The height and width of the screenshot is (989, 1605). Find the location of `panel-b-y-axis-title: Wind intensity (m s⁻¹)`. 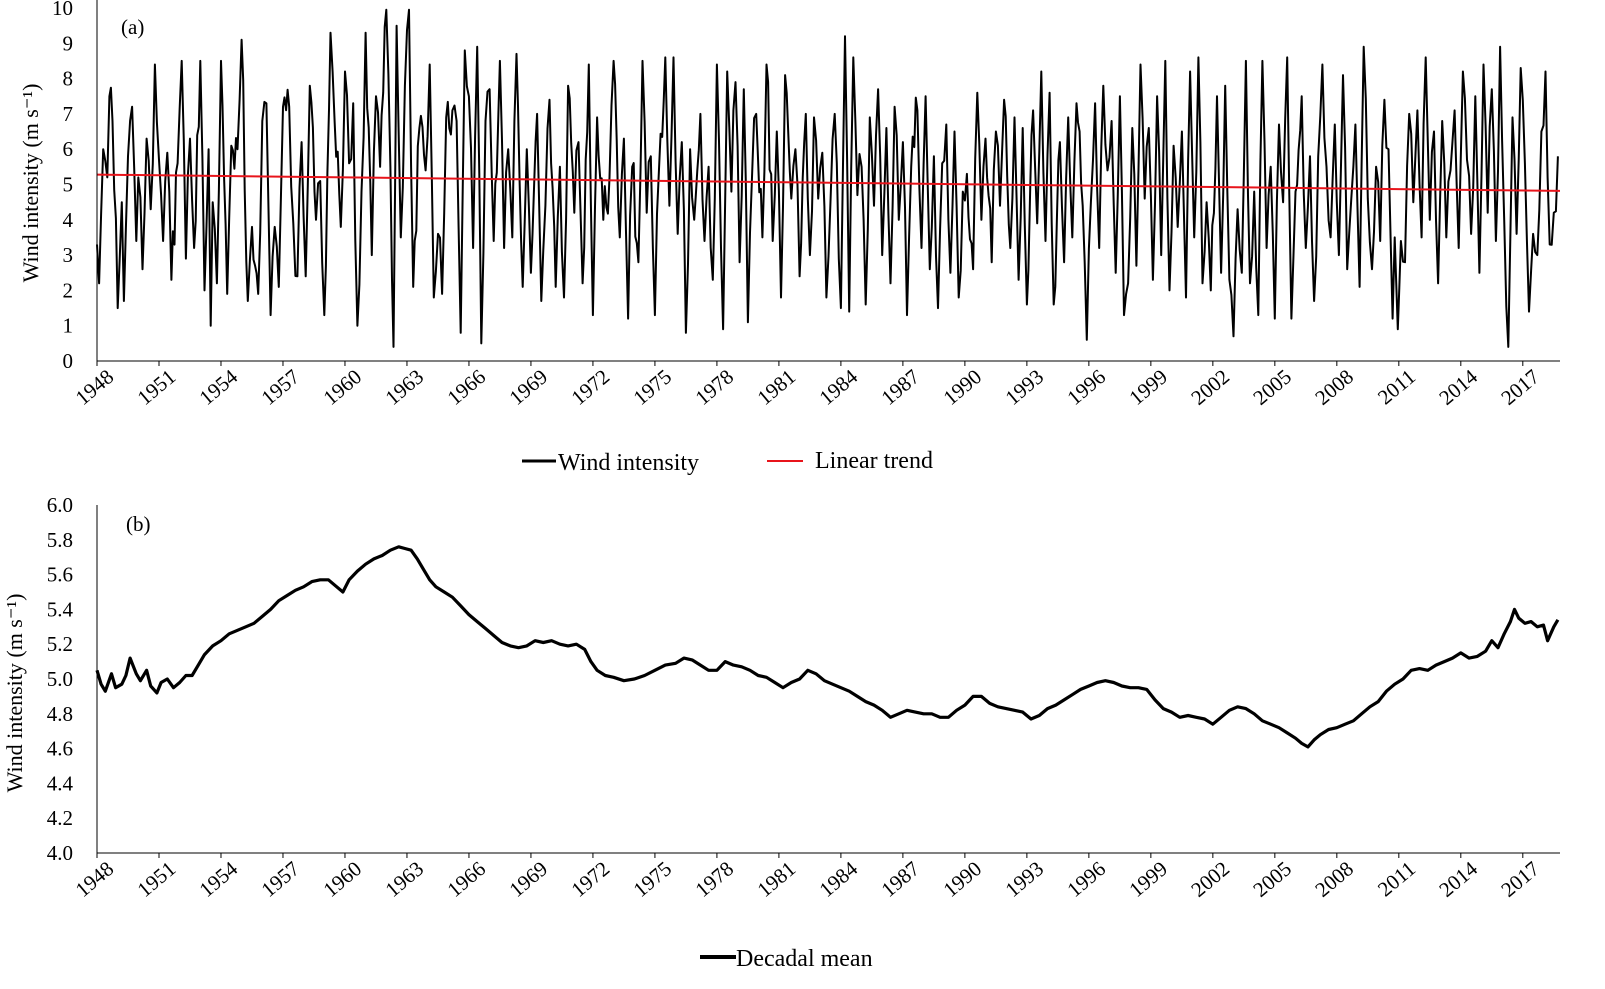

panel-b-y-axis-title: Wind intensity (m s⁻¹) is located at coordinates (14, 693).